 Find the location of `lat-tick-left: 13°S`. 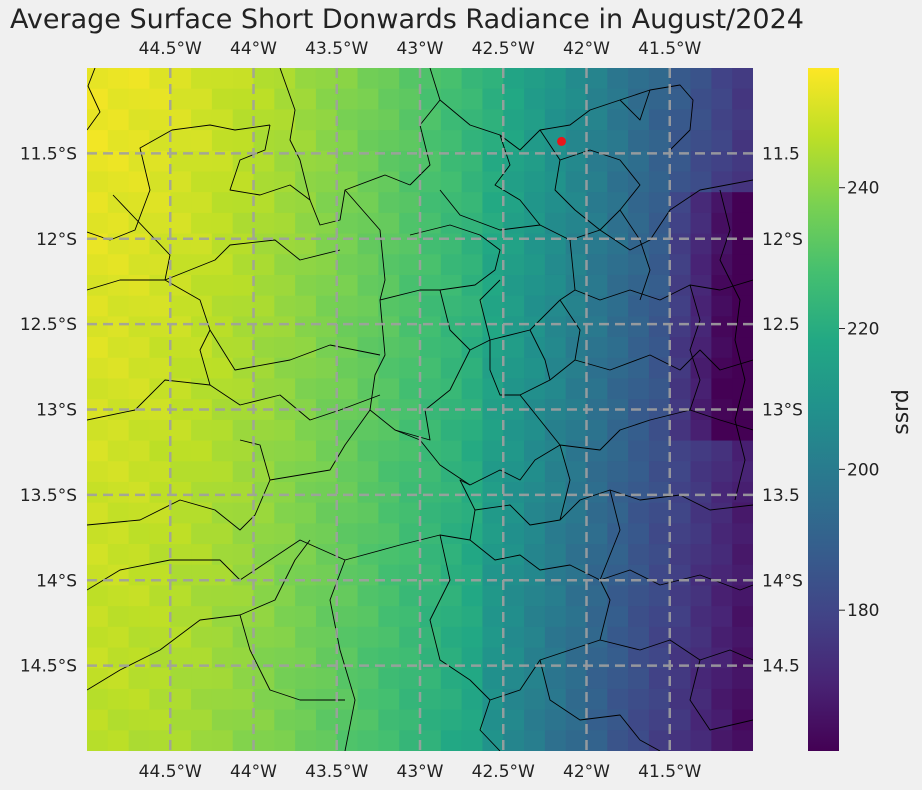

lat-tick-left: 13°S is located at coordinates (56, 411).